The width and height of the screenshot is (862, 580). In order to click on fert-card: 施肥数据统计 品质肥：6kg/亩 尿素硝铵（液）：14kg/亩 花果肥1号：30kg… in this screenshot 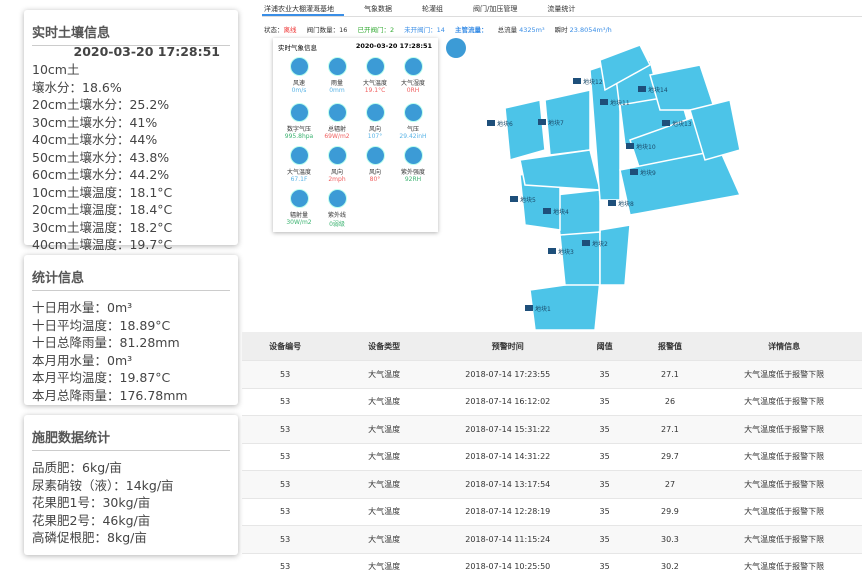, I will do `click(131, 485)`.